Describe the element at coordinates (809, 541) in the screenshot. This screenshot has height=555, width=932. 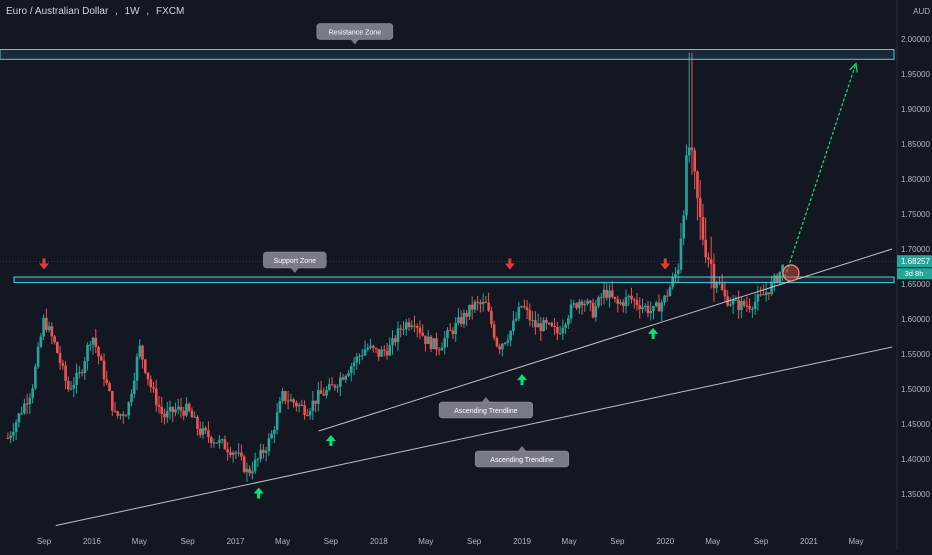
I see `x-tick-label: 2021` at that location.